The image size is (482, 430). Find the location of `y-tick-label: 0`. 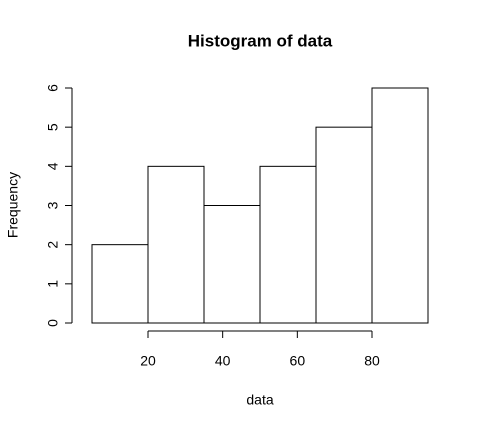

y-tick-label: 0 is located at coordinates (53, 323).